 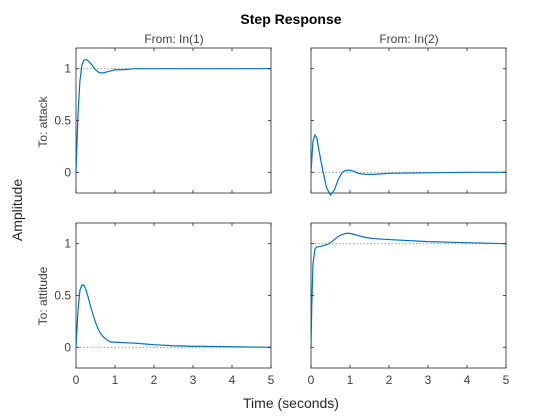 I want to click on x-tick-label-r2c1-5: 5, so click(x=271, y=380).